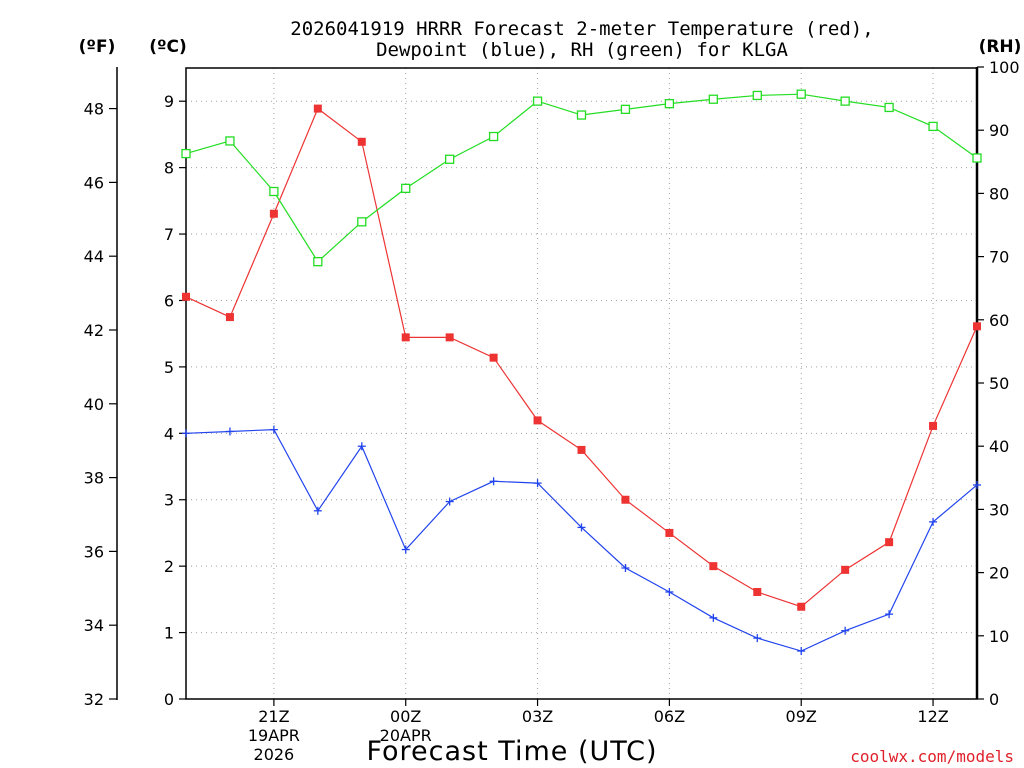 Image resolution: width=1024 pixels, height=768 pixels. Describe the element at coordinates (94, 478) in the screenshot. I see `f-tick-label: 38` at that location.